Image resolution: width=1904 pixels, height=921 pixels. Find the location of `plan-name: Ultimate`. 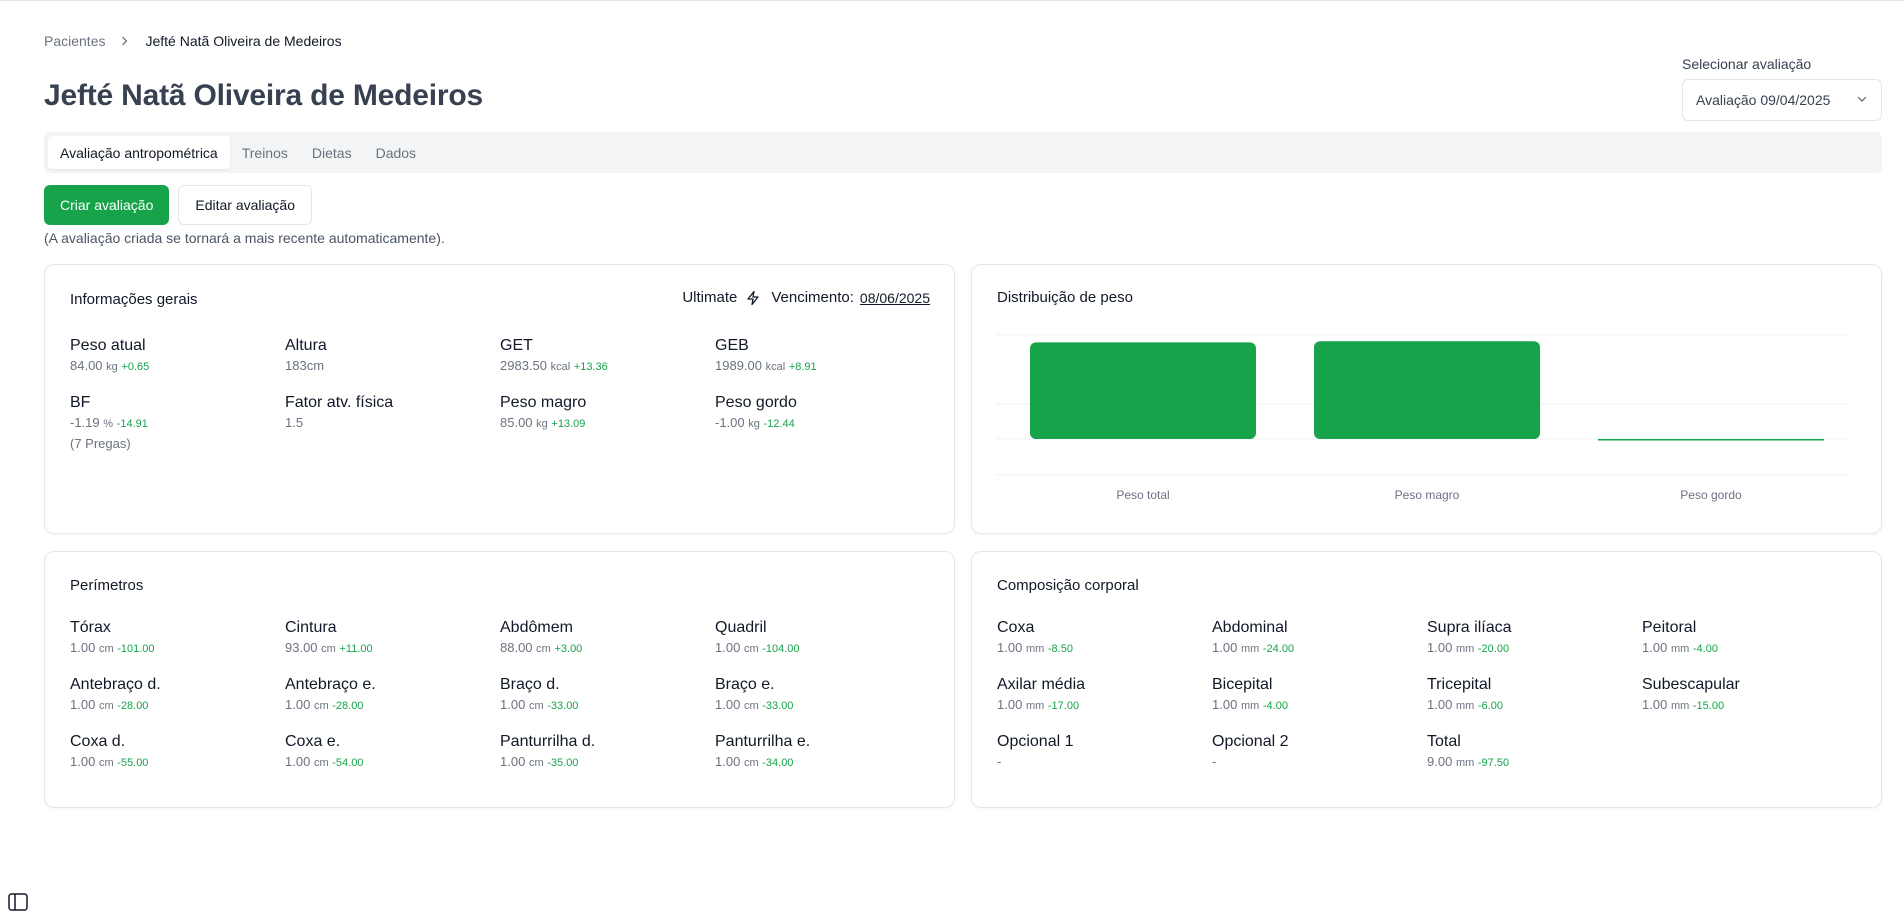

plan-name: Ultimate is located at coordinates (710, 297).